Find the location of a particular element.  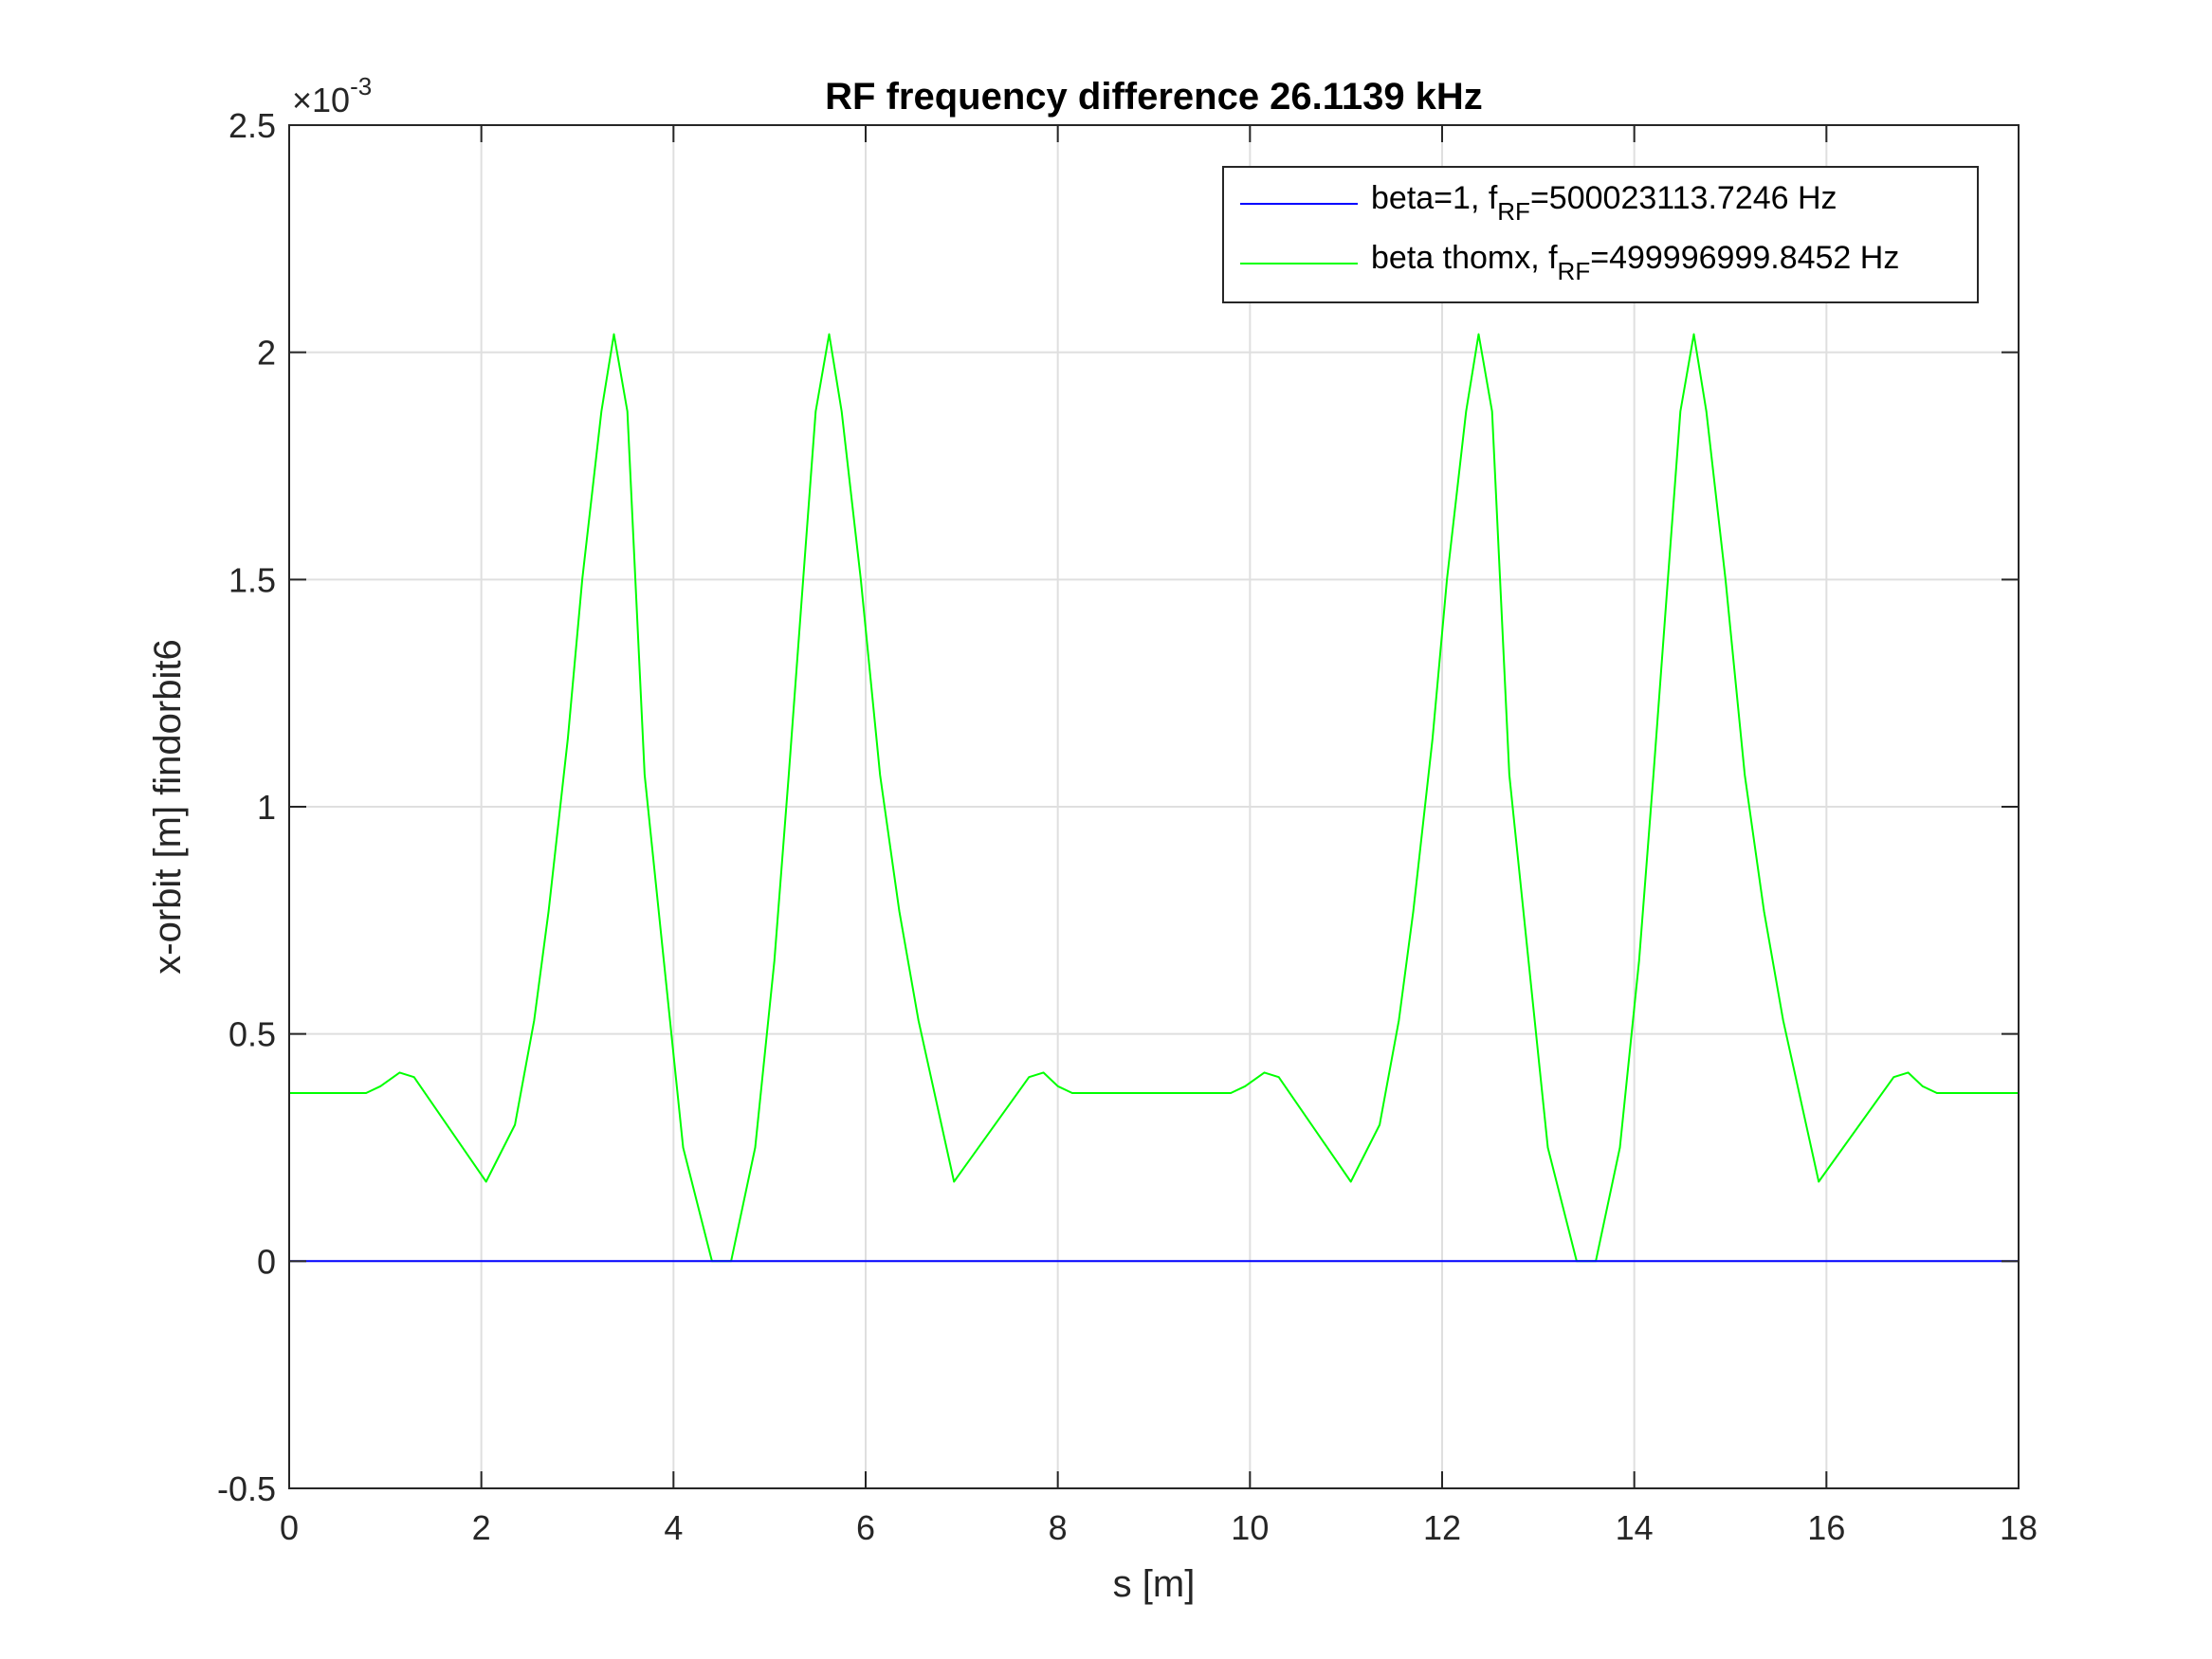

x-tick-label: 12 is located at coordinates (1442, 1527).